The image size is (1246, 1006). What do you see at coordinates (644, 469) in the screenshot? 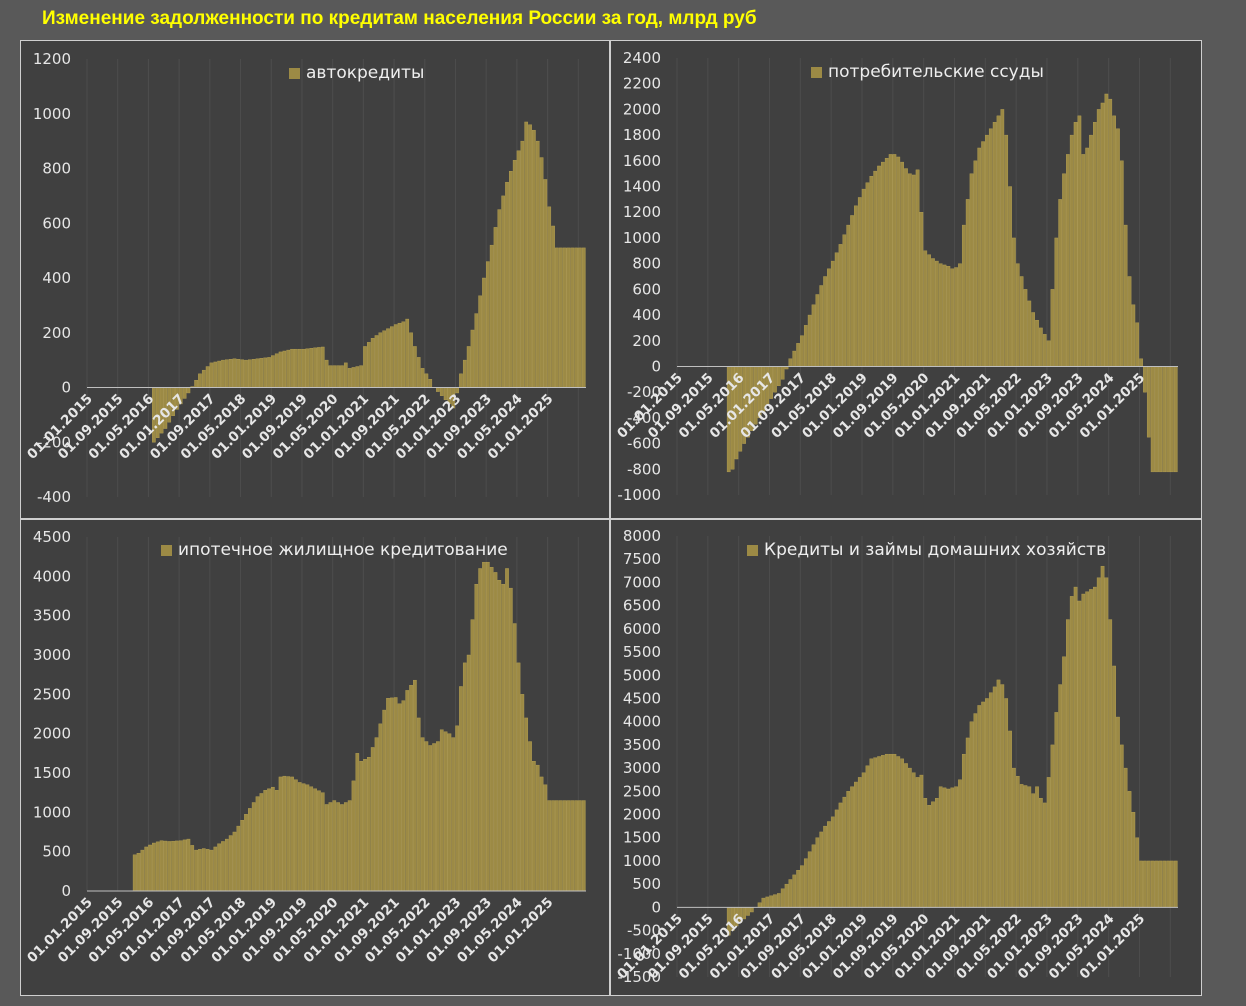
I see `y-tick-label: -800` at bounding box center [644, 469].